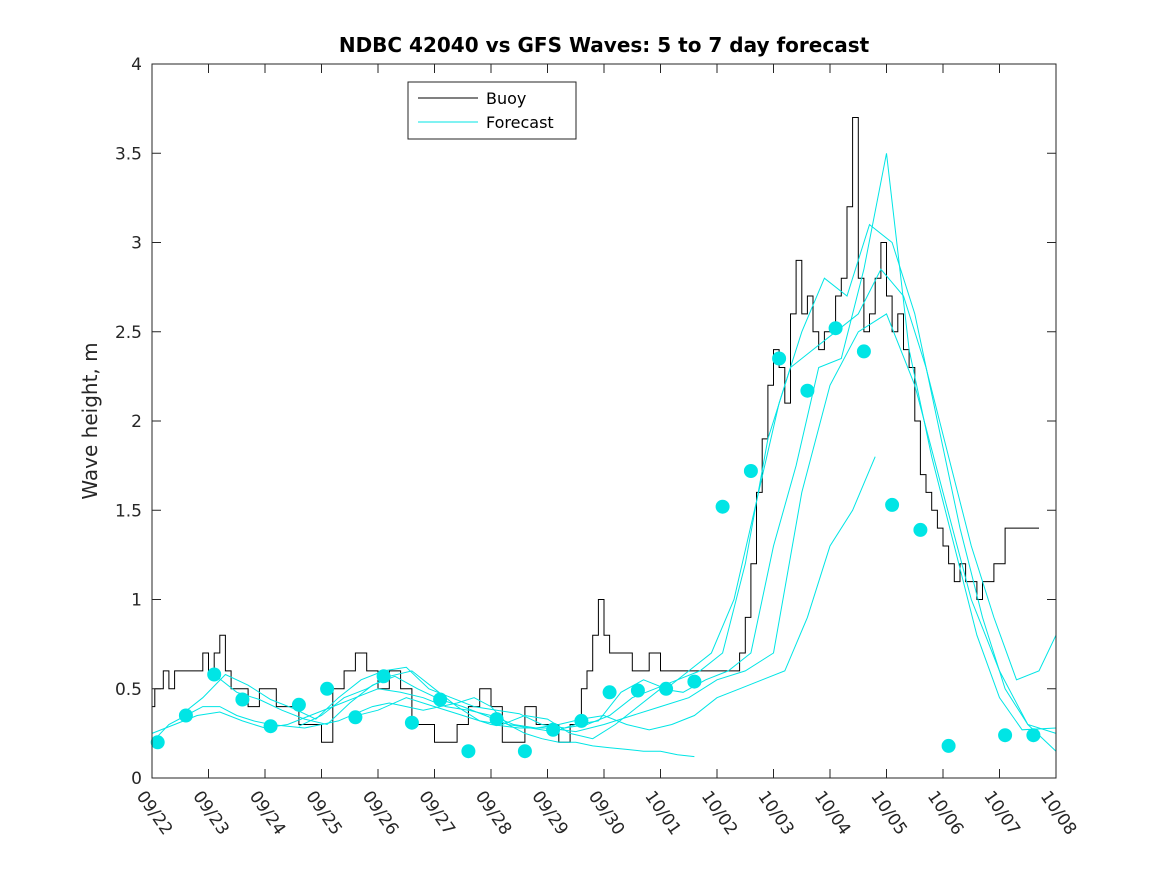 The height and width of the screenshot is (875, 1167). I want to click on legend-forecast-label: Forecast, so click(520, 122).